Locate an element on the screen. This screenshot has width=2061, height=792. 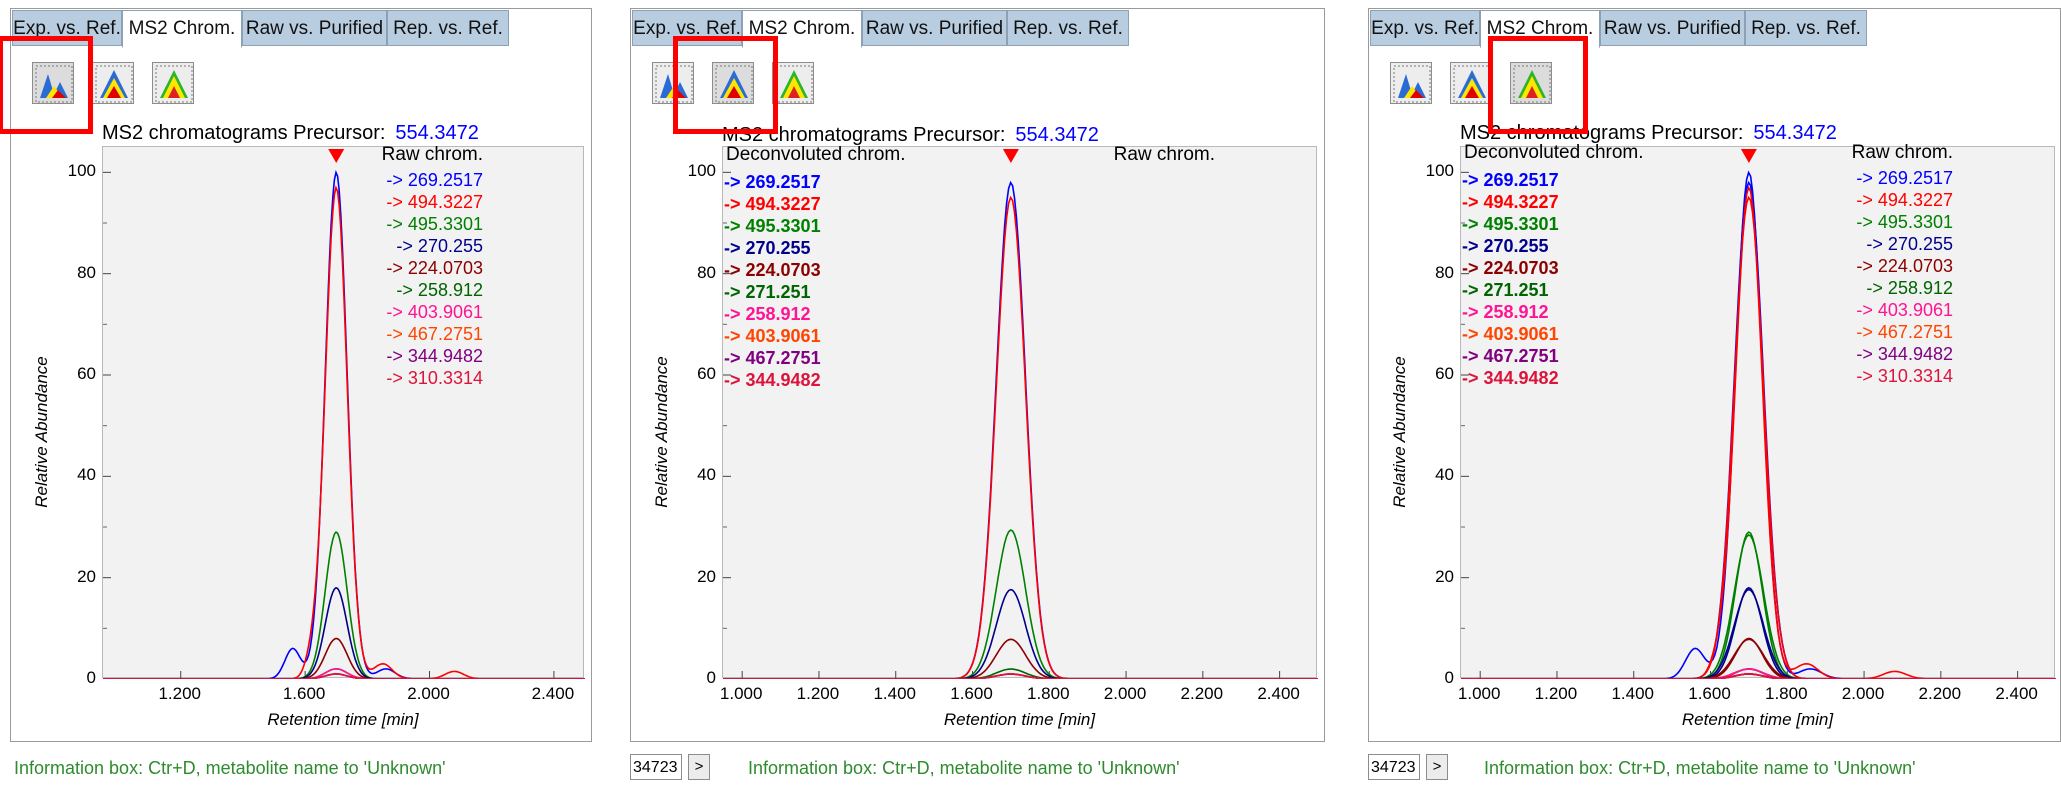
deconvoluted-chromatogram-icon is located at coordinates (734, 84).